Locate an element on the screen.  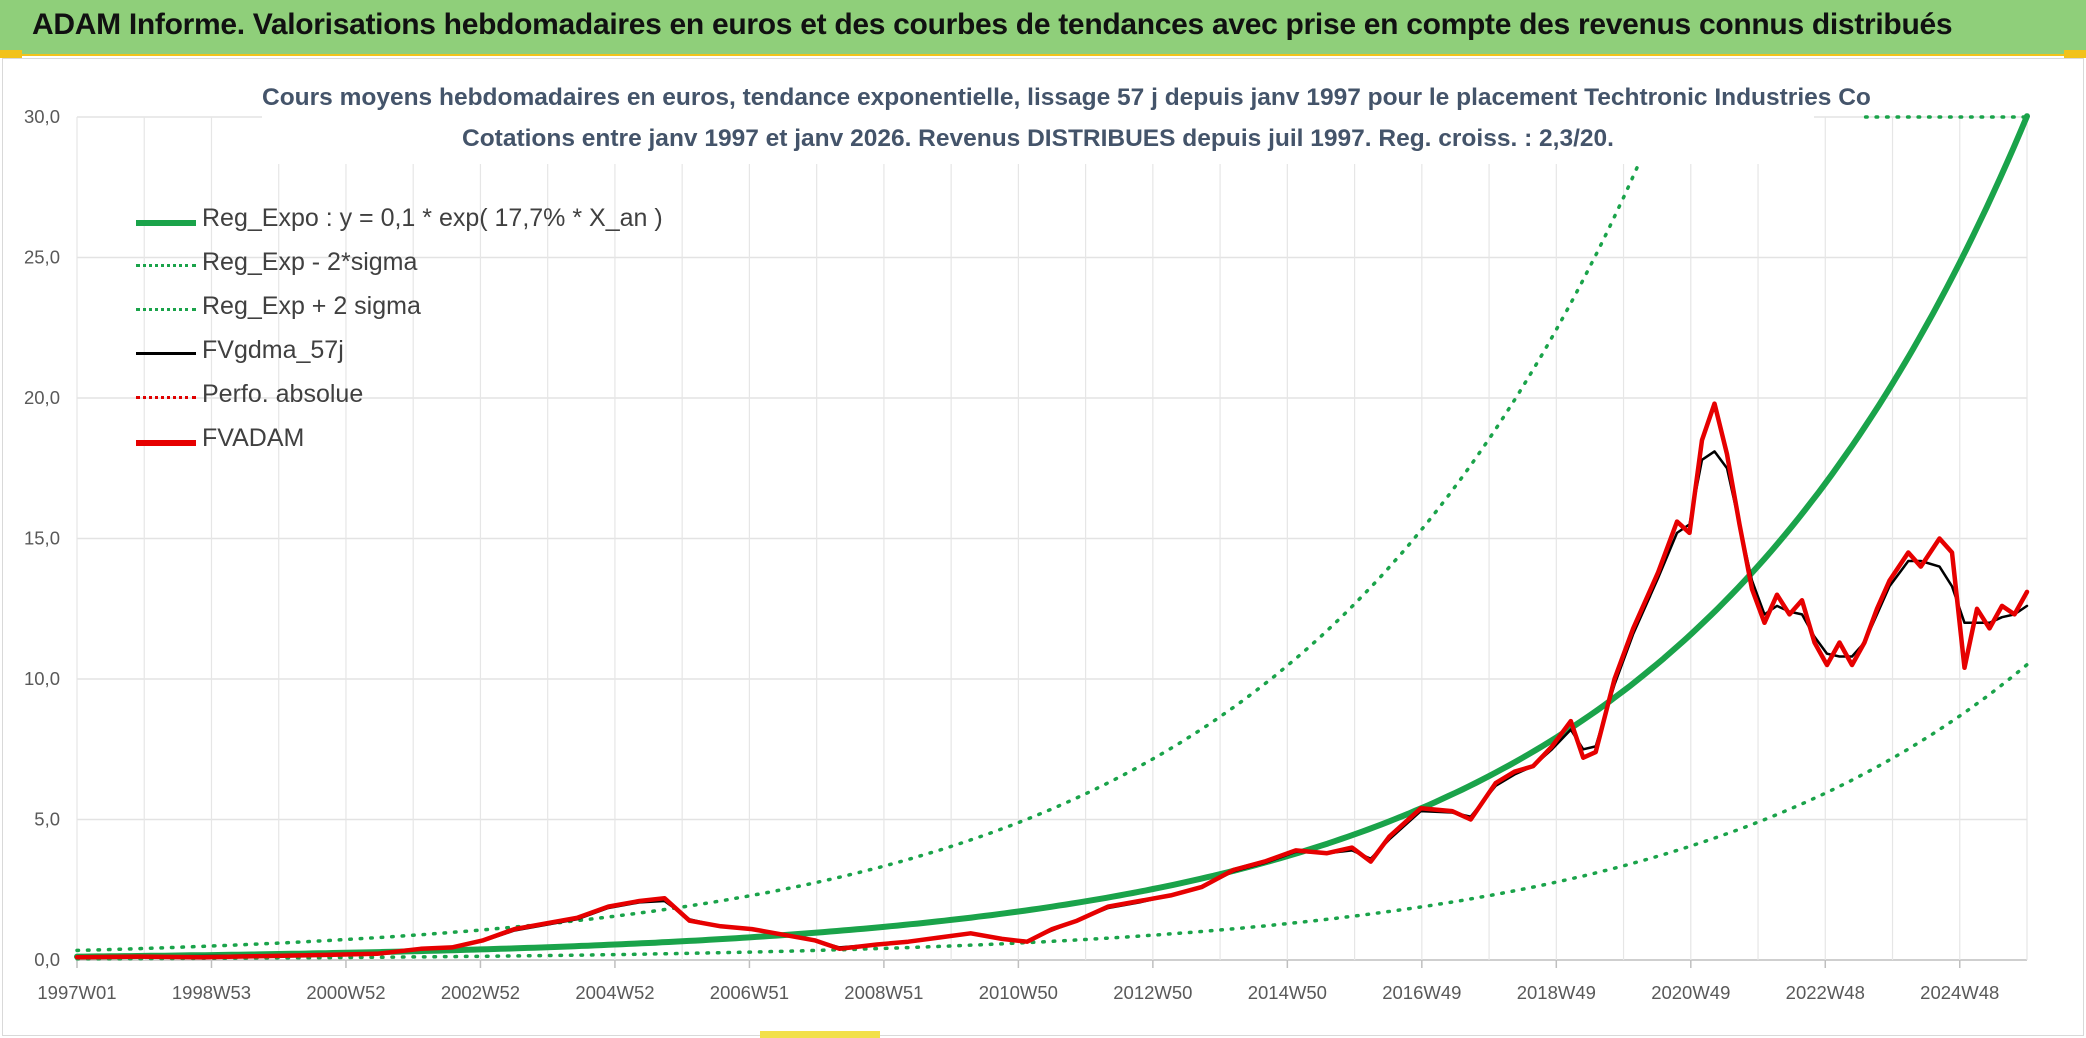
y-tick-label: 15,0 is located at coordinates (42, 538).